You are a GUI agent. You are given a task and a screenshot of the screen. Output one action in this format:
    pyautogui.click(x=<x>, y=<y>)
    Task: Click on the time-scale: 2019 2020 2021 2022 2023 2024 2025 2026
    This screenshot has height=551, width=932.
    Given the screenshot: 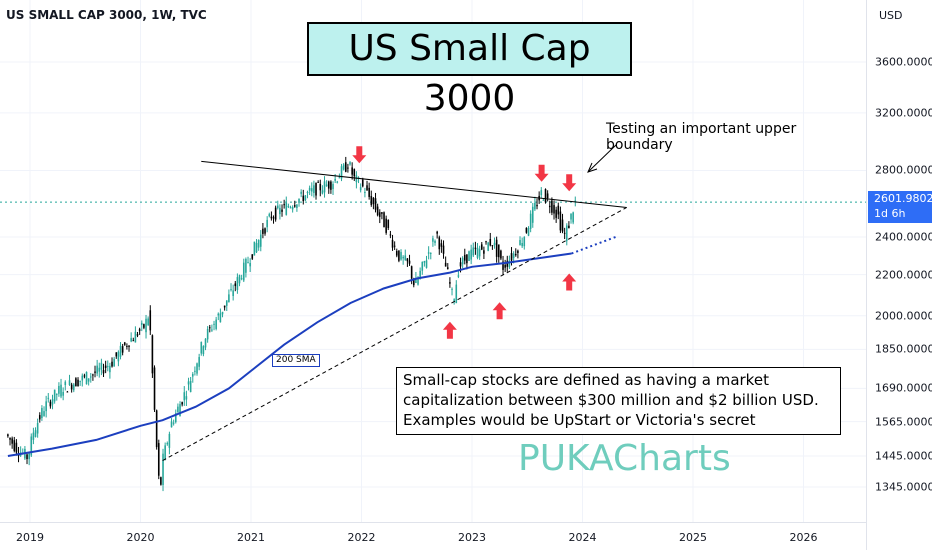 What is the action you would take?
    pyautogui.click(x=433, y=536)
    